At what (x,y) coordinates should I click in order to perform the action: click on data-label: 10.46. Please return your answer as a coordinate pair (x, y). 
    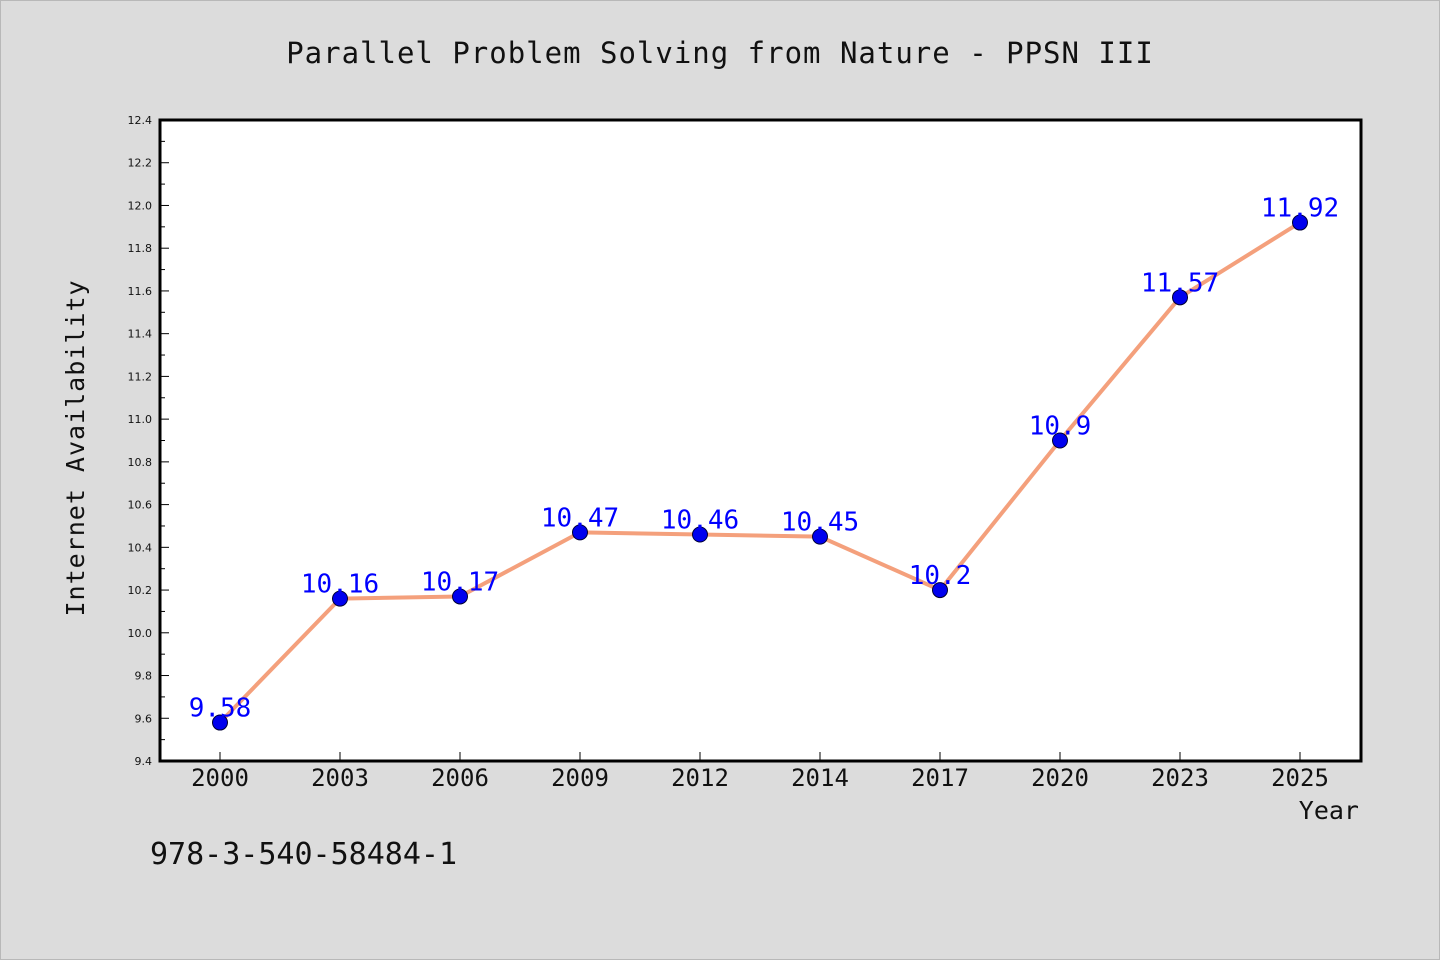
    Looking at the image, I should click on (700, 521).